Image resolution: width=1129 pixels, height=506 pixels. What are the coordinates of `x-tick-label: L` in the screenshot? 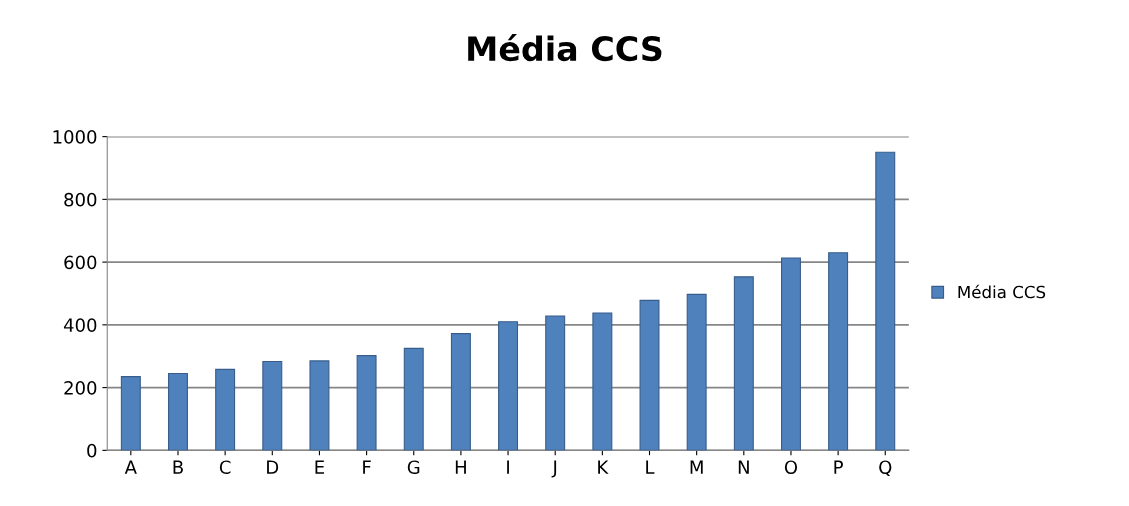 It's located at (650, 467).